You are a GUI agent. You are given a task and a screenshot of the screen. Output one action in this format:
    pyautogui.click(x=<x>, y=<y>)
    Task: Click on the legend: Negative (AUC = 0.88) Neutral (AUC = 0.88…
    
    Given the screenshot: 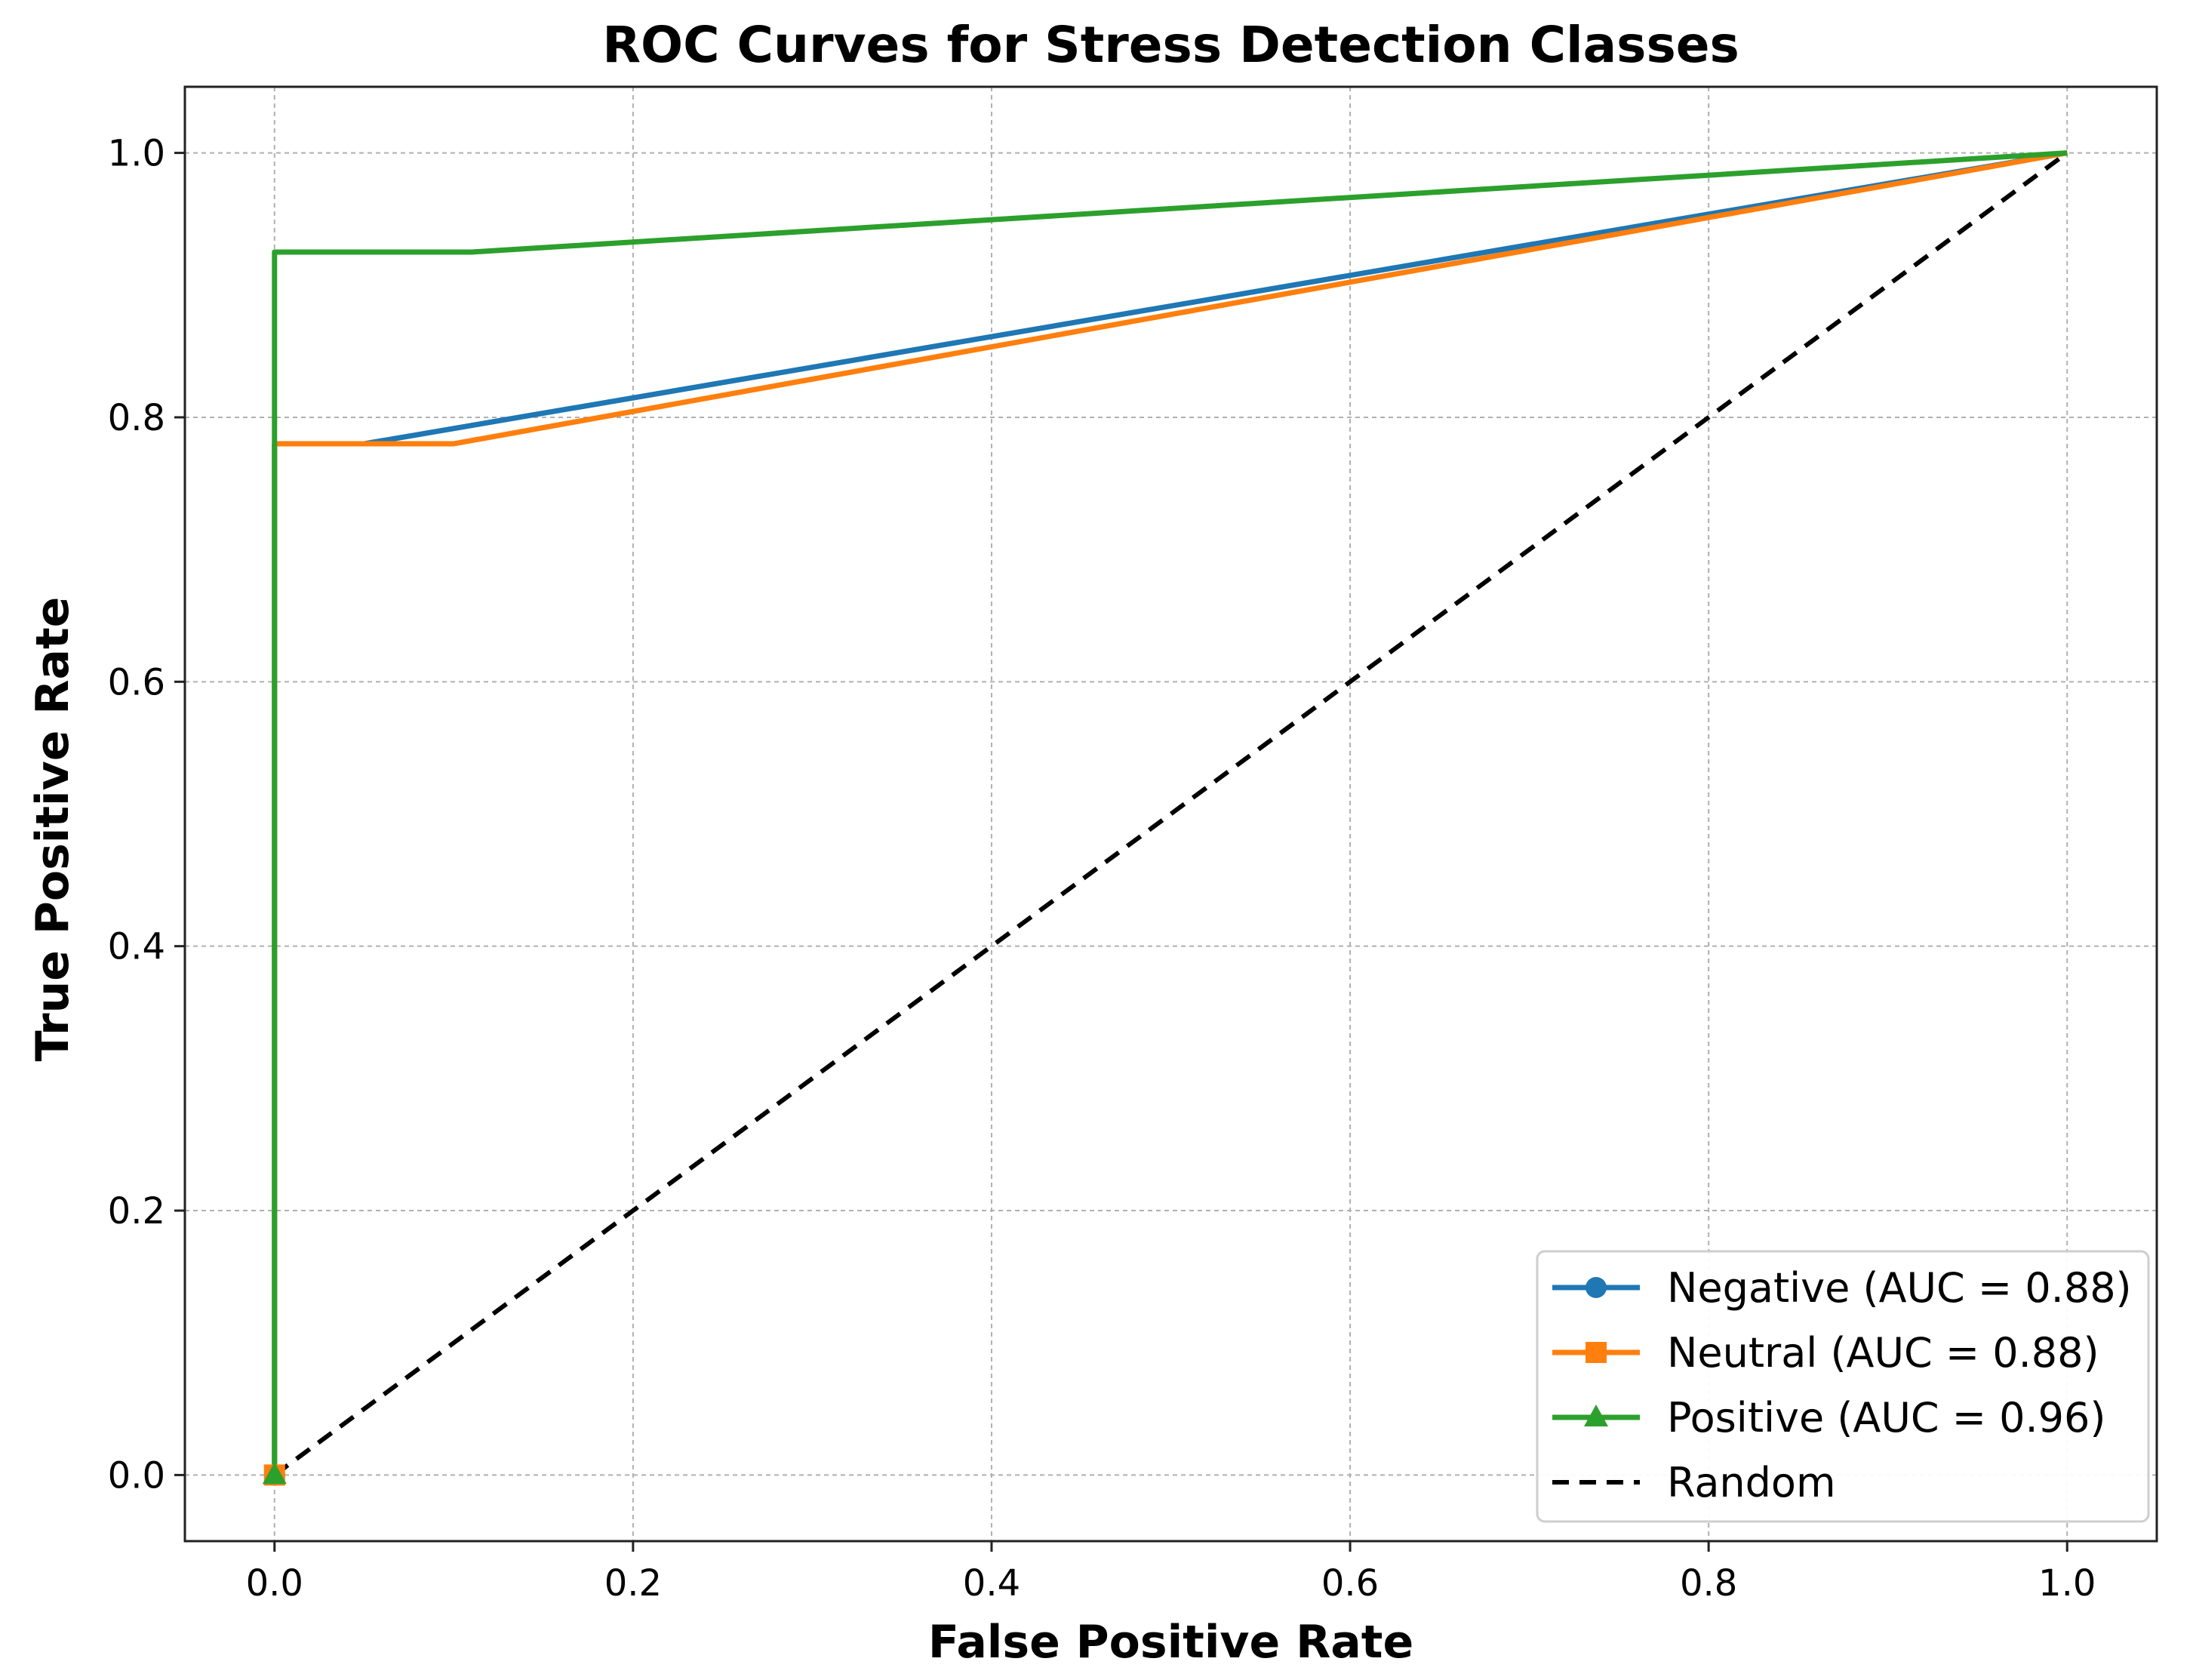 What is the action you would take?
    pyautogui.click(x=1843, y=1386)
    